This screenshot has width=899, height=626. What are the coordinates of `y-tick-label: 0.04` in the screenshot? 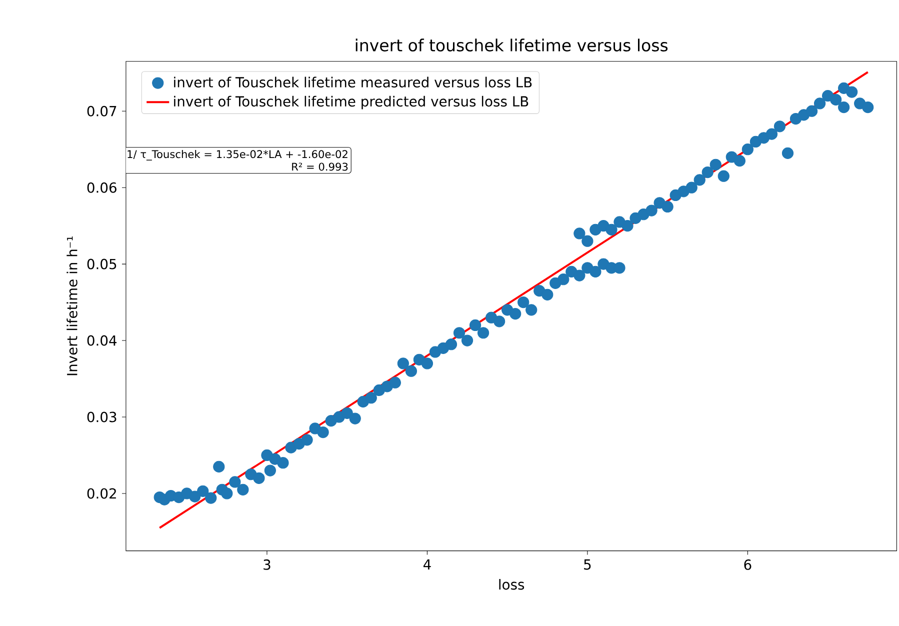 It's located at (102, 340).